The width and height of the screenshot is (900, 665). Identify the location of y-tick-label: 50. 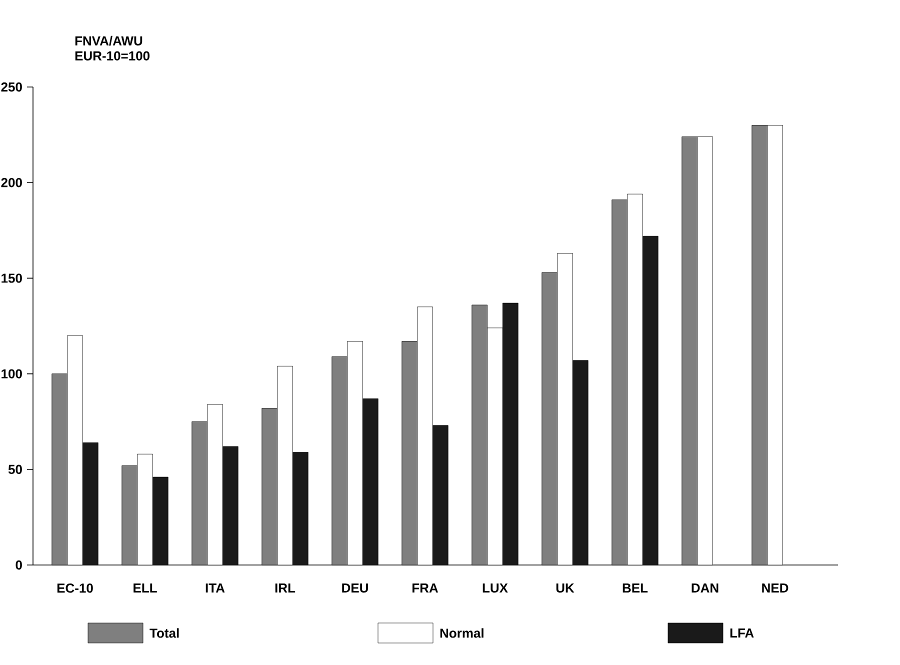
(15, 469).